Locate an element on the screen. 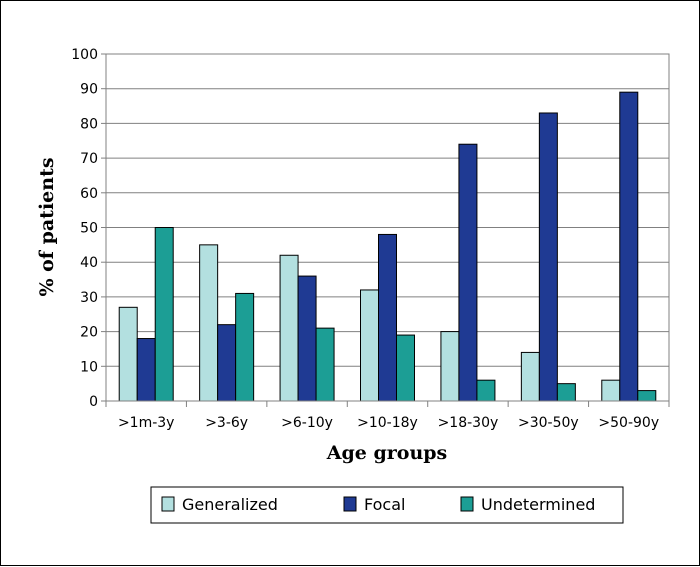 Image resolution: width=700 pixels, height=567 pixels. y-tick-label: 90 is located at coordinates (89, 90).